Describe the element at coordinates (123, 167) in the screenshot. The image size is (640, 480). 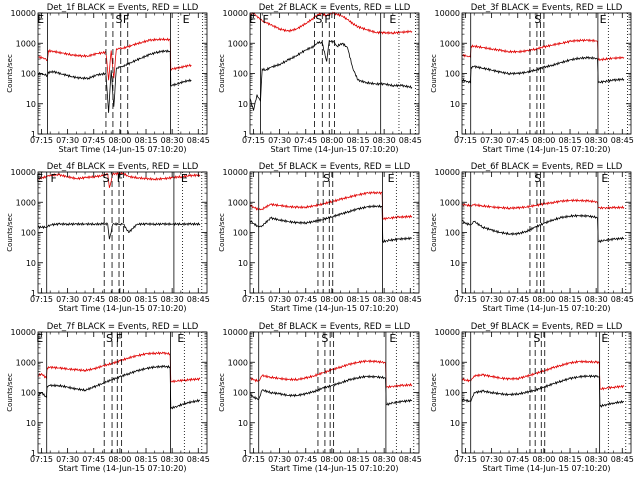
I see `panel-title: Det_4f BLACK = Events, RED = LLD` at that location.